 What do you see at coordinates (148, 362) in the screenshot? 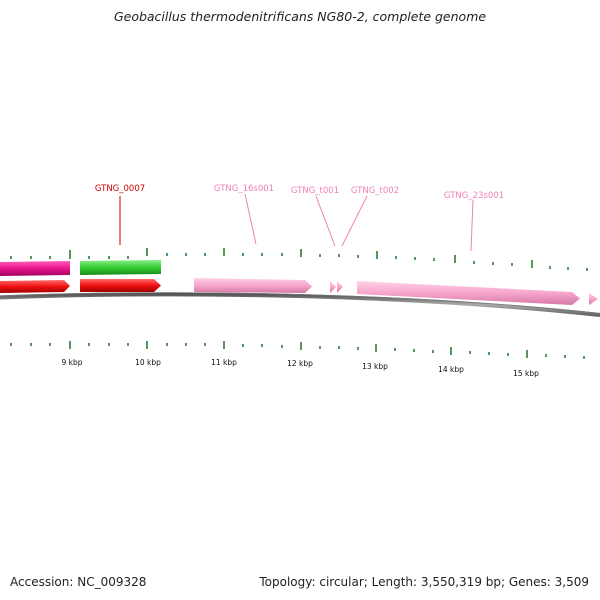
I see `scale-label-10kbp: 10 kbp` at bounding box center [148, 362].